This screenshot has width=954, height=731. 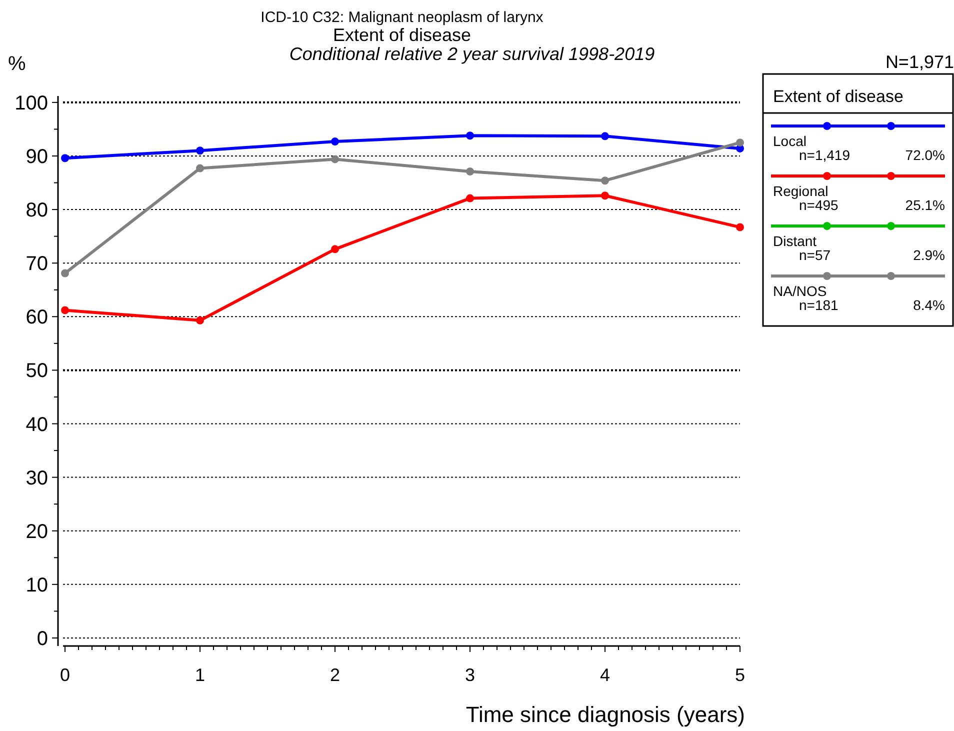 What do you see at coordinates (31, 103) in the screenshot?
I see `y-tick-label: 100` at bounding box center [31, 103].